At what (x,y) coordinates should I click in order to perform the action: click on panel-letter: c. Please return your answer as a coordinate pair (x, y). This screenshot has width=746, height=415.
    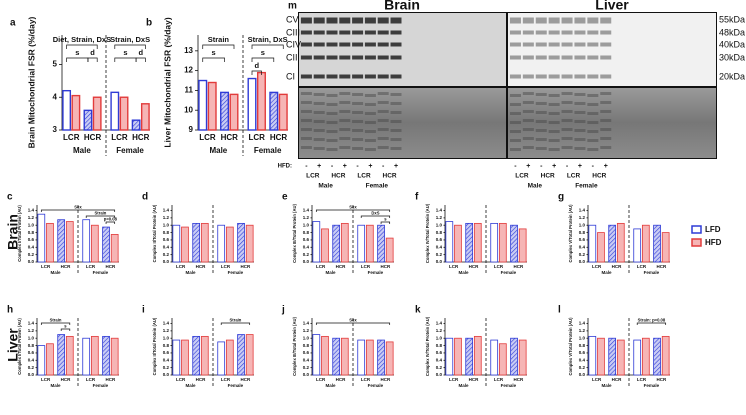
    Looking at the image, I should click on (10, 197).